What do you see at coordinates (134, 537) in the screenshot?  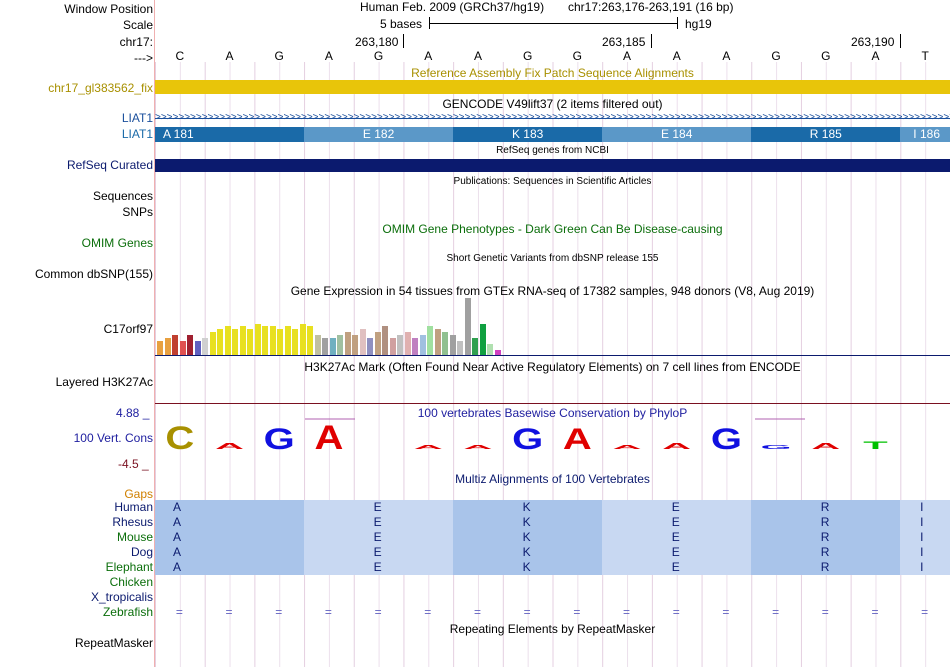 I see `species-label-mouse: Mouse` at bounding box center [134, 537].